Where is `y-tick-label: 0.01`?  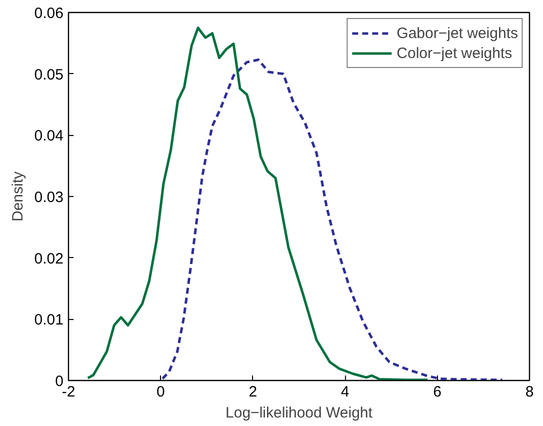
y-tick-label: 0.01 is located at coordinates (49, 320).